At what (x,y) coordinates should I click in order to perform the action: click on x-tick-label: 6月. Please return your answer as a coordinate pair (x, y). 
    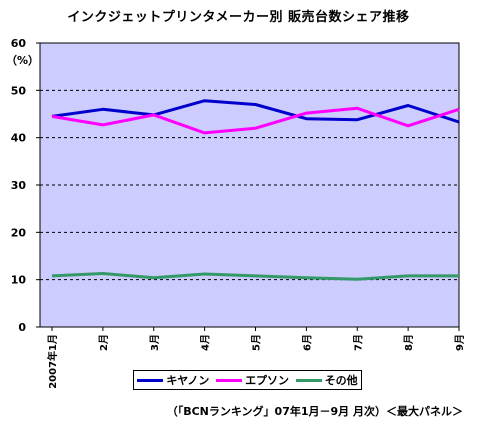
    Looking at the image, I should click on (307, 342).